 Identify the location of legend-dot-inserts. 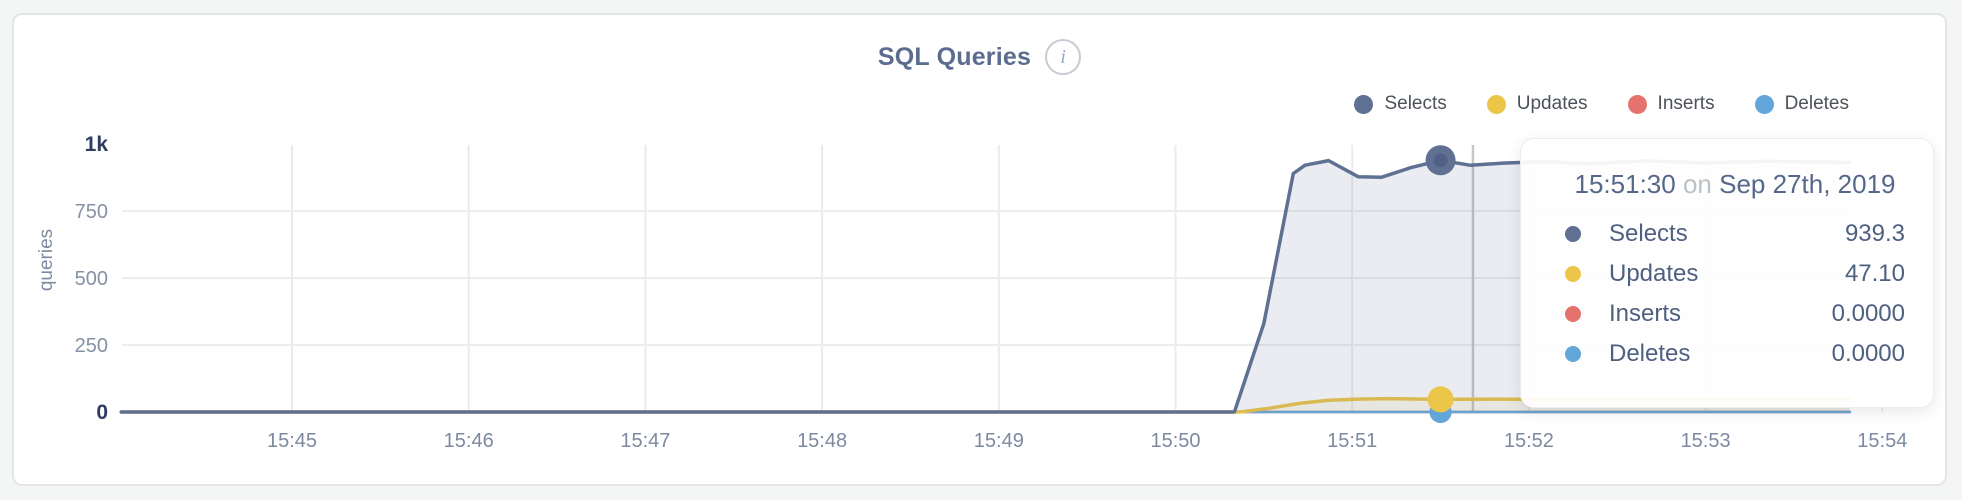
(1637, 104).